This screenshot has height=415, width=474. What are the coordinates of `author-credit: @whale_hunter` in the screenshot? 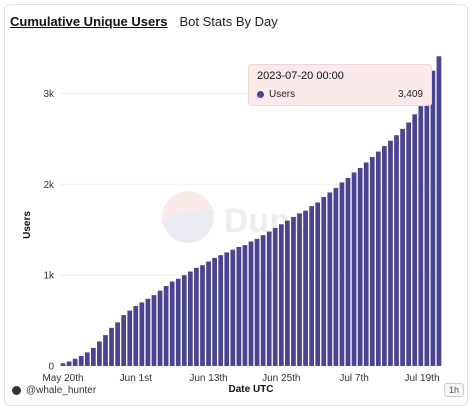 It's located at (54, 390).